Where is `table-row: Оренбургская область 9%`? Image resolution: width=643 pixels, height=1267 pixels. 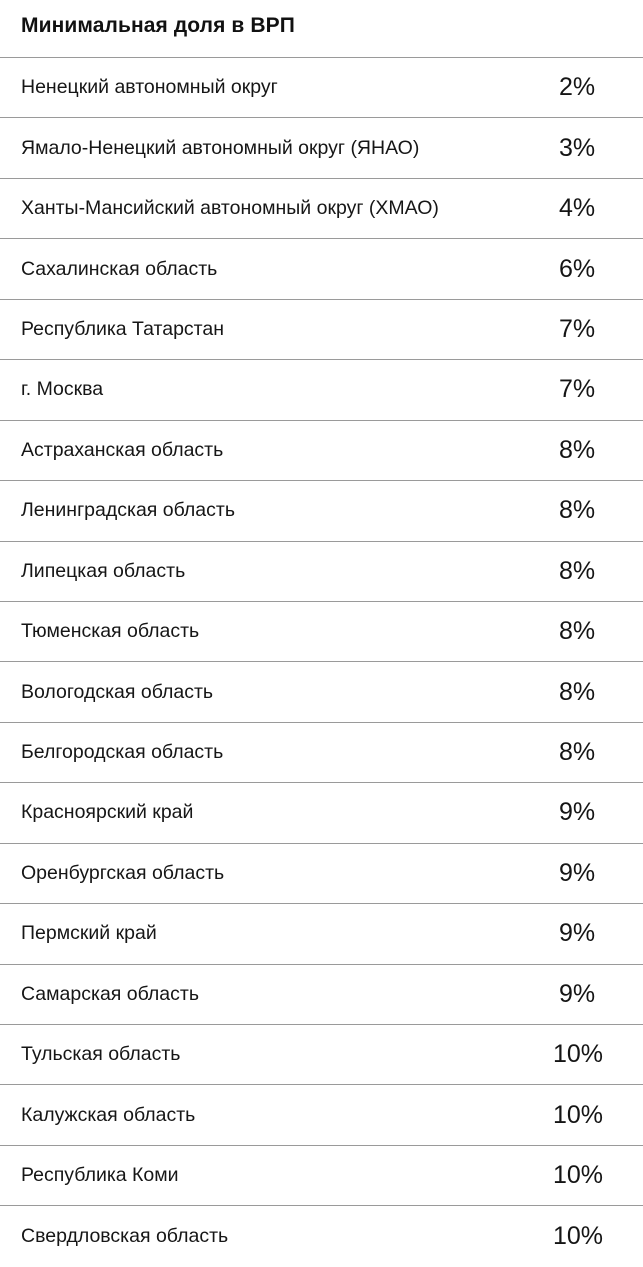 table-row: Оренбургская область 9% is located at coordinates (321, 874).